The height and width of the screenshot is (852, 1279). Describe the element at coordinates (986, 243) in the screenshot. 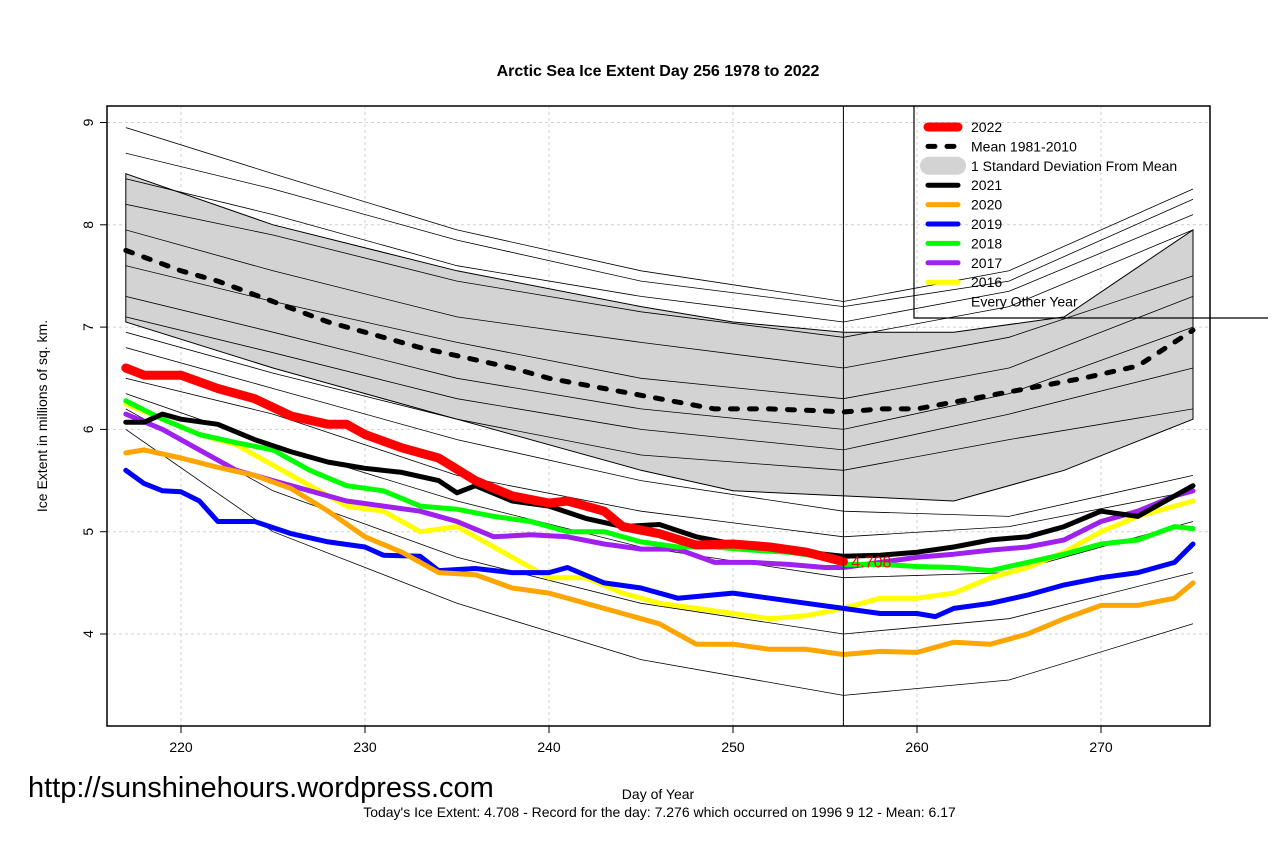

I see `legend-label: 2018` at that location.